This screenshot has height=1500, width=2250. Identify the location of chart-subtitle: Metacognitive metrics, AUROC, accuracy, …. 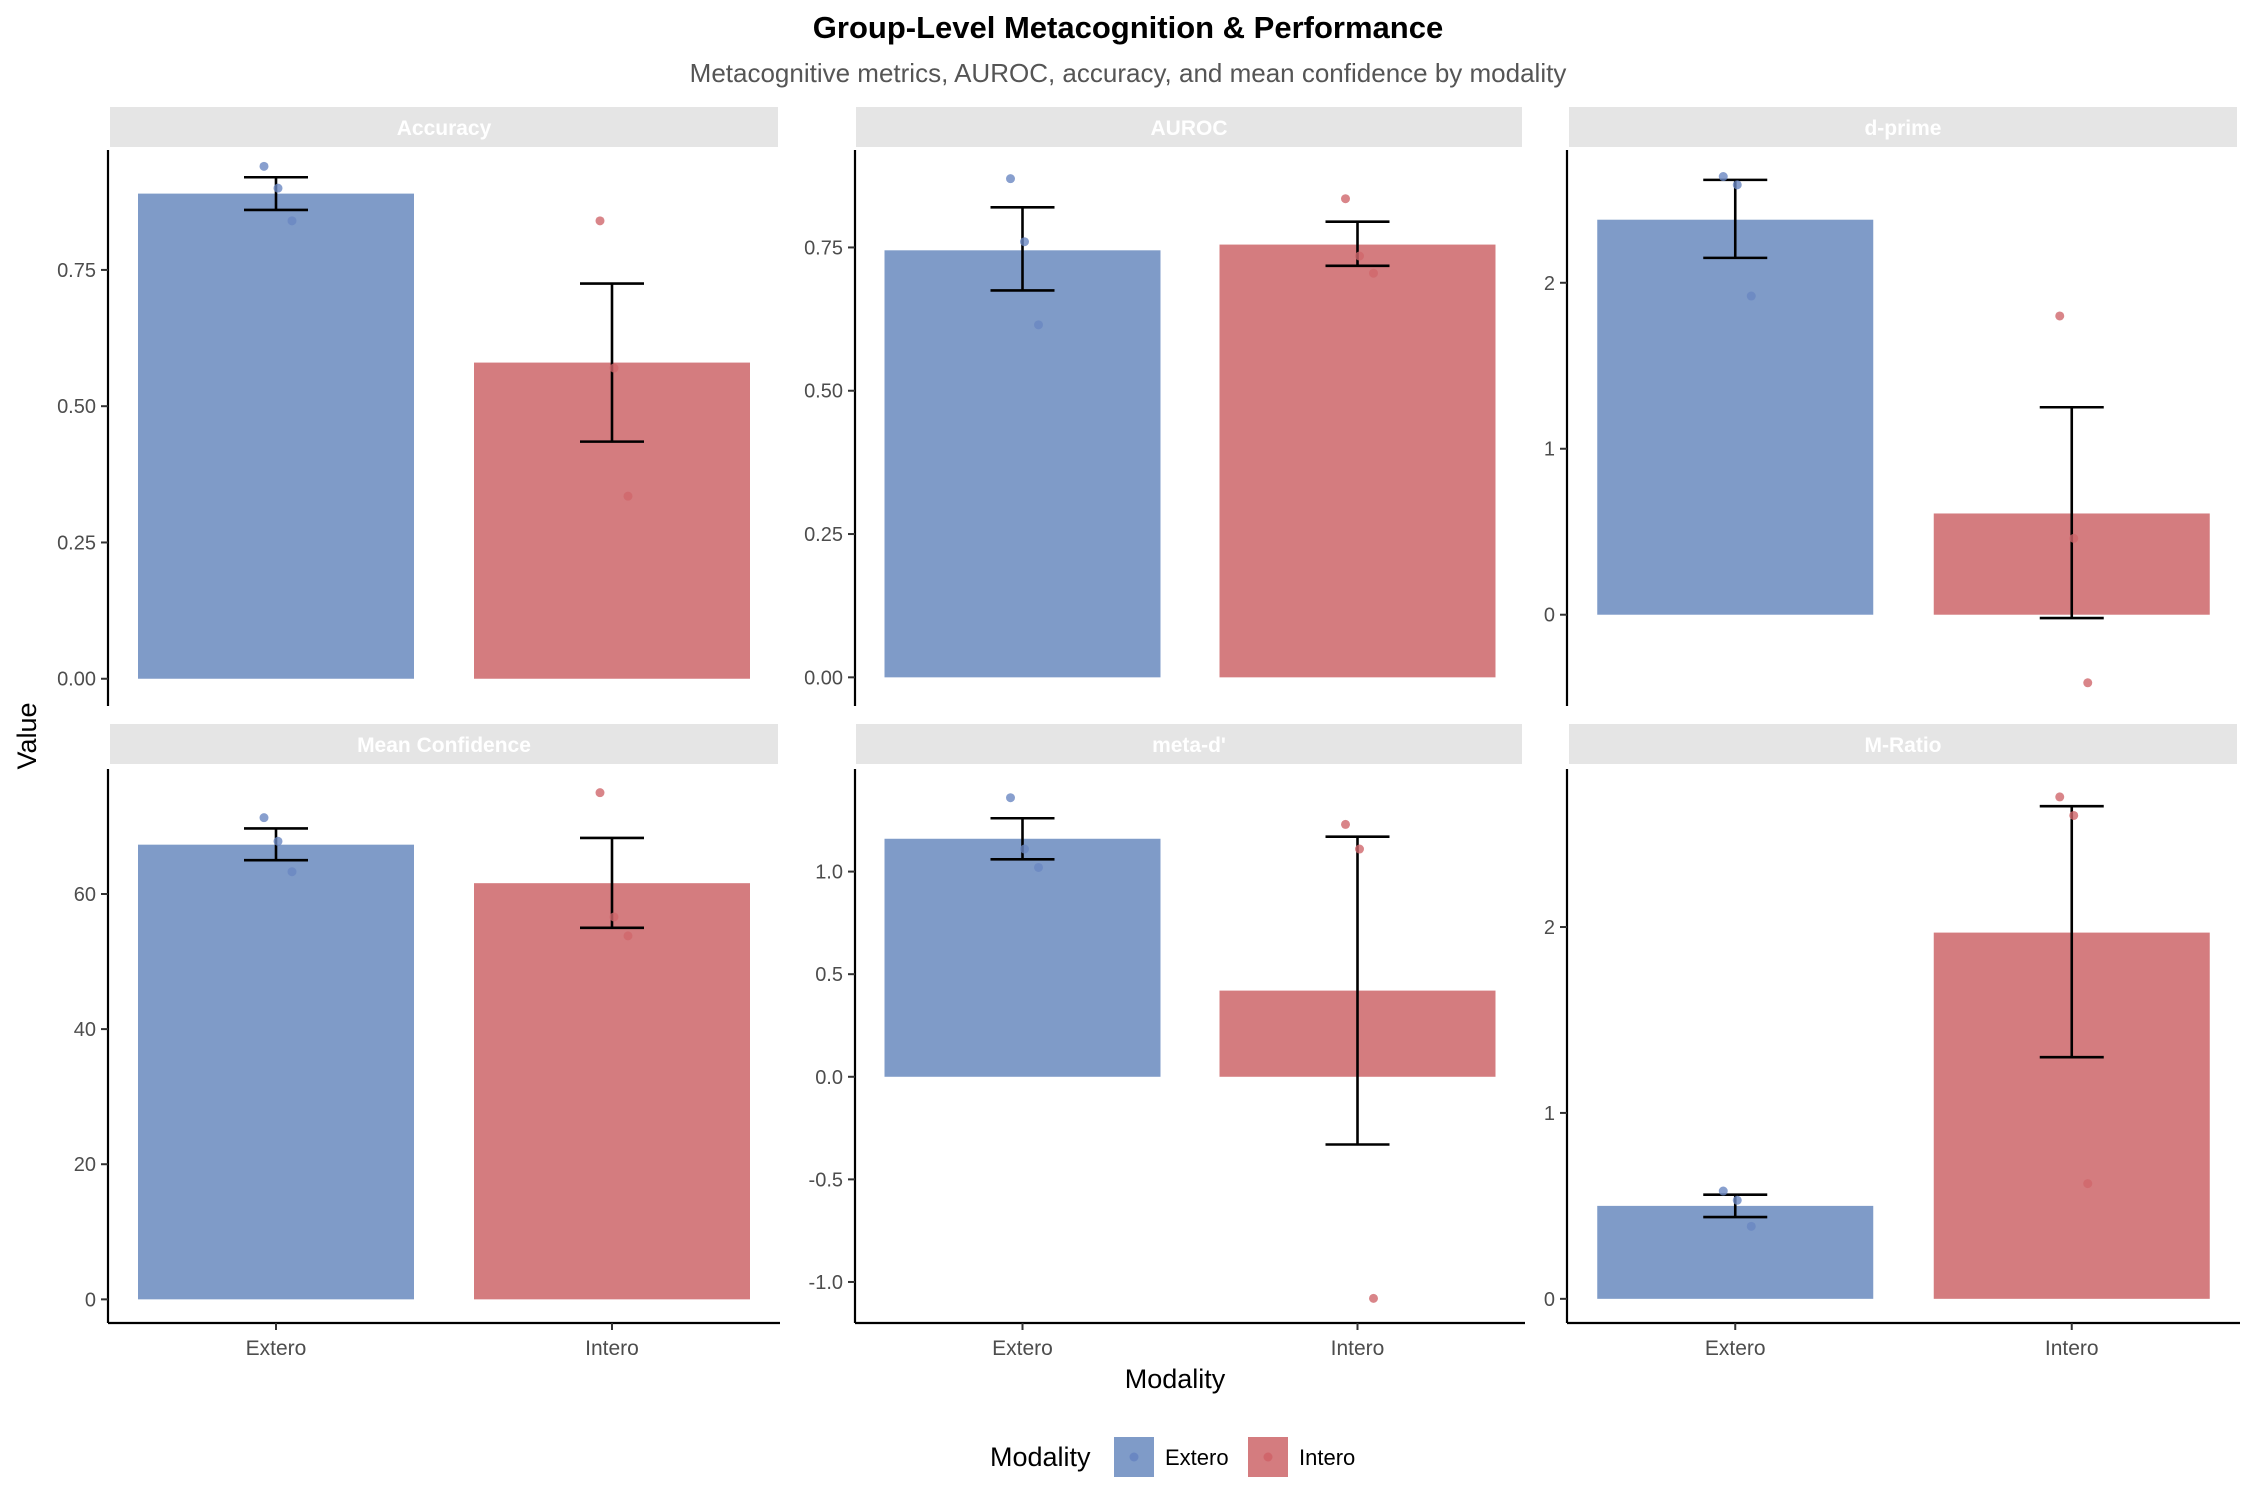
(1128, 73).